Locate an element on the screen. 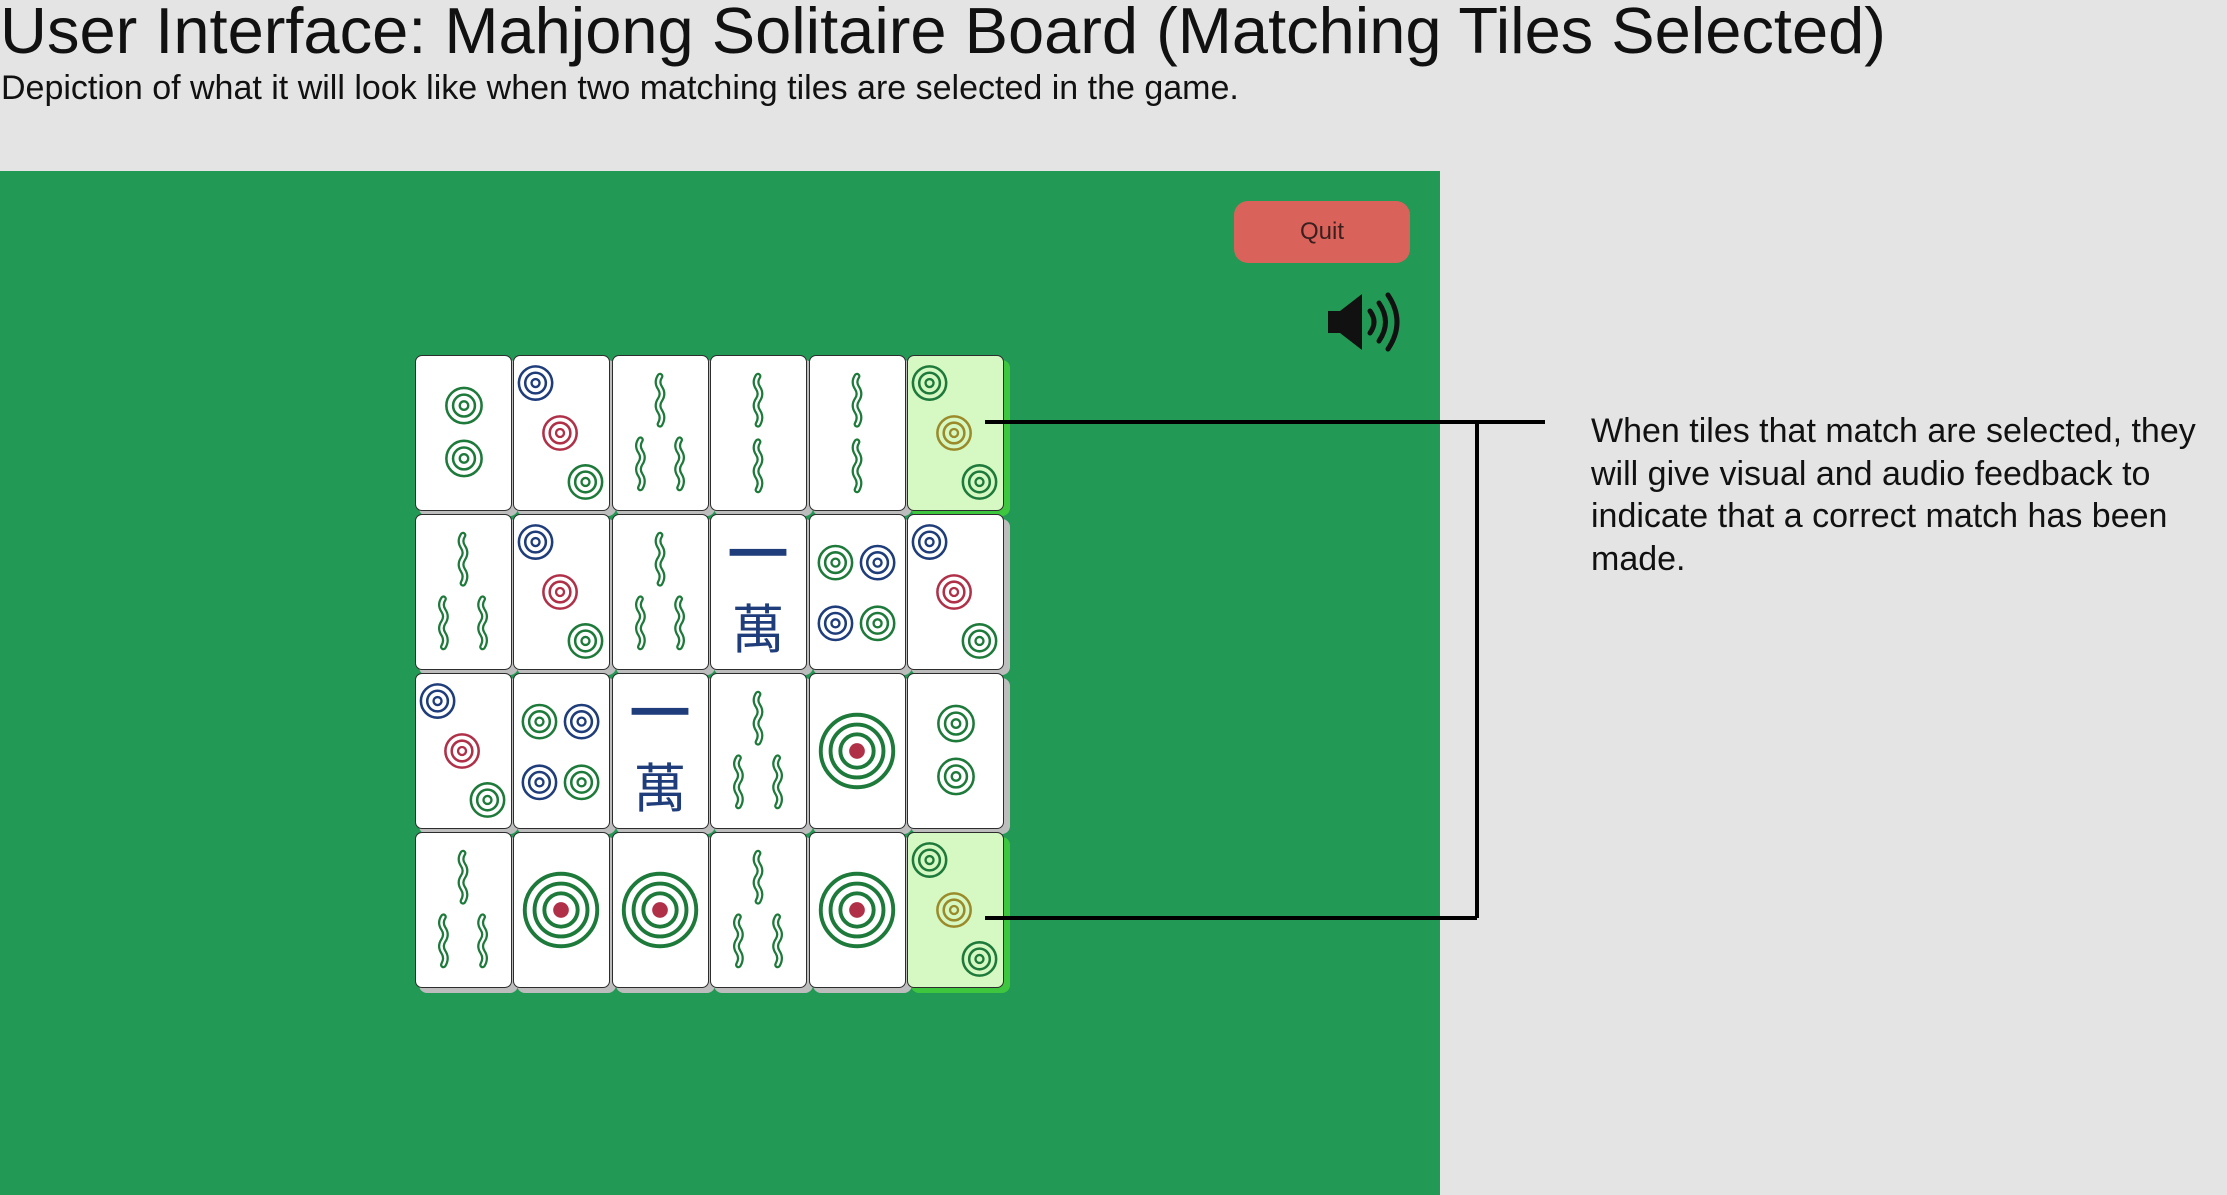 This screenshot has width=2227, height=1195. speaker-volume-icon is located at coordinates (1364, 322).